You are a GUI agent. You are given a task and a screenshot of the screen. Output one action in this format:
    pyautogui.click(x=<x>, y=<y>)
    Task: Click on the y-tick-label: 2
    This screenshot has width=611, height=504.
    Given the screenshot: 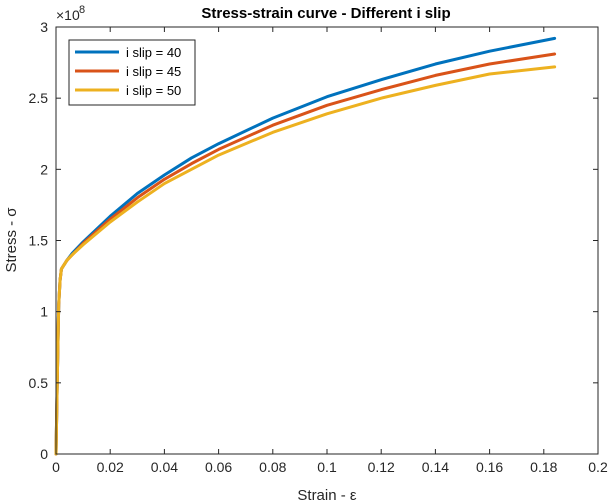 What is the action you would take?
    pyautogui.click(x=44, y=169)
    